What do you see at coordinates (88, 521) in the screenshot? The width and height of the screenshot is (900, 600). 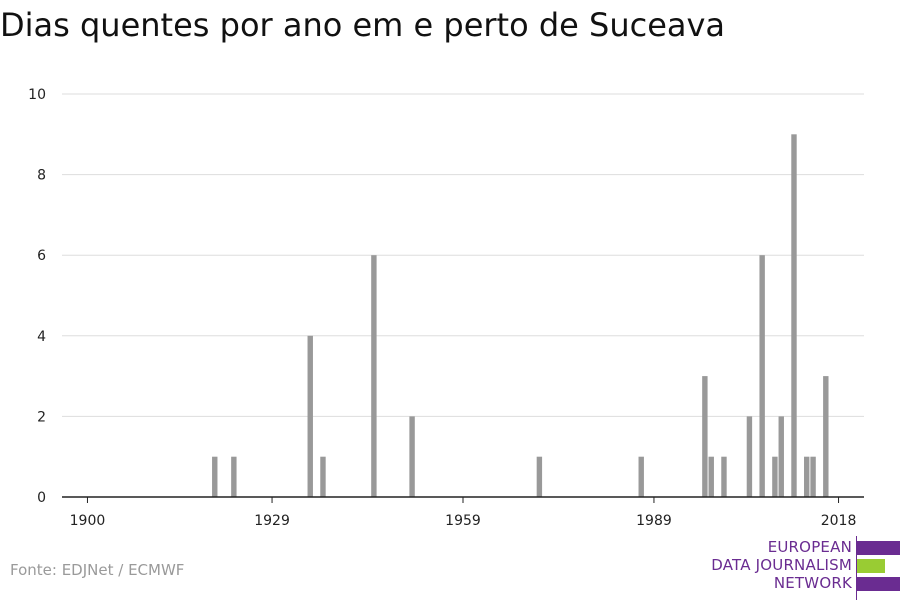 I see `x-tick-label: 1900` at bounding box center [88, 521].